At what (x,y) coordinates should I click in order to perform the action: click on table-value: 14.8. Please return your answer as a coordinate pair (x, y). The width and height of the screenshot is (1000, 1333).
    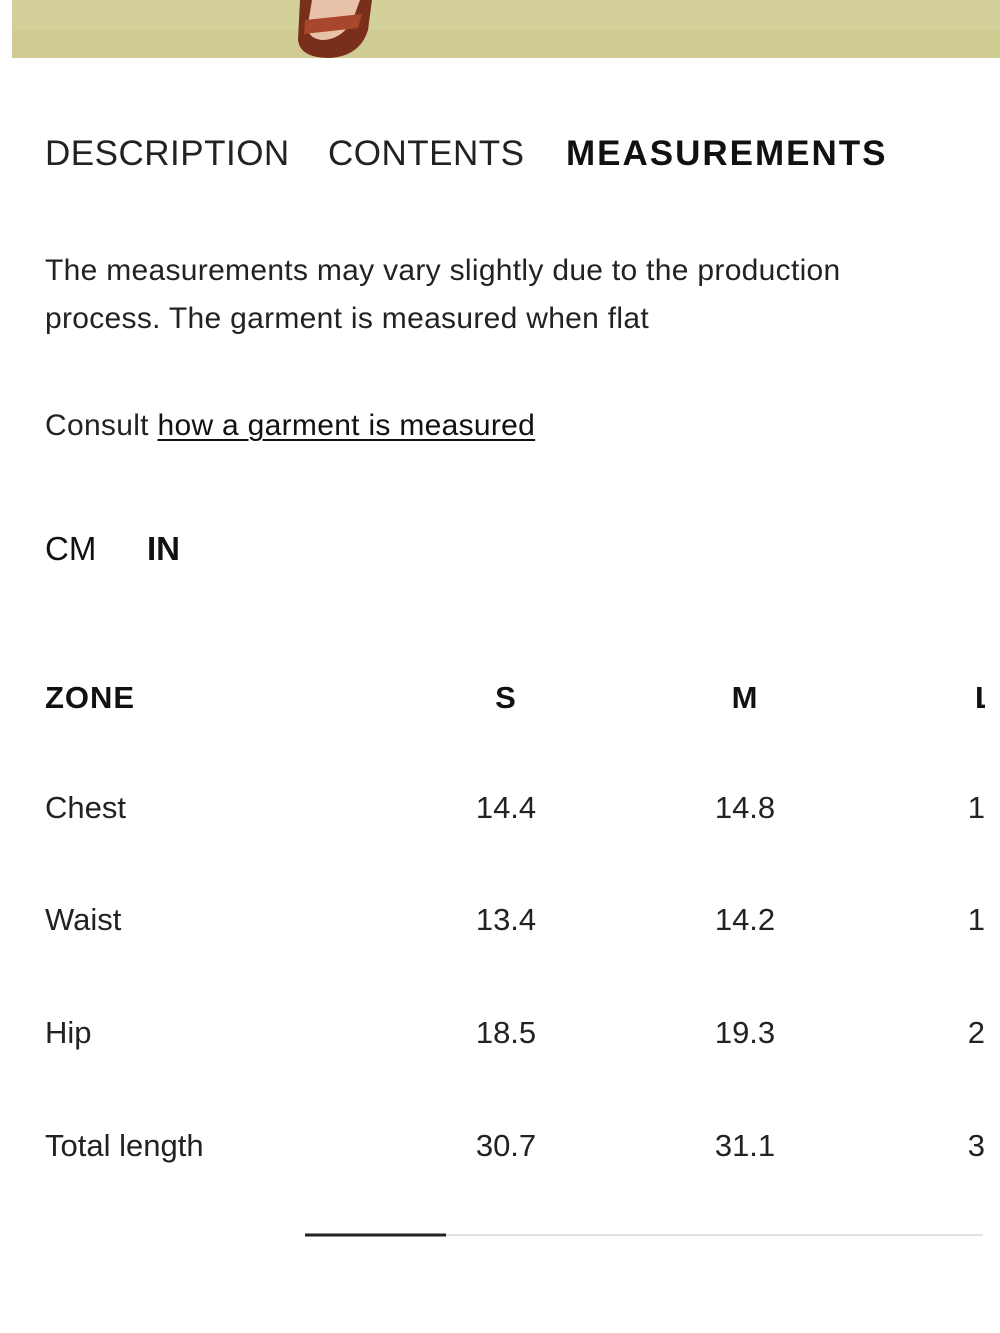
    Looking at the image, I should click on (745, 807).